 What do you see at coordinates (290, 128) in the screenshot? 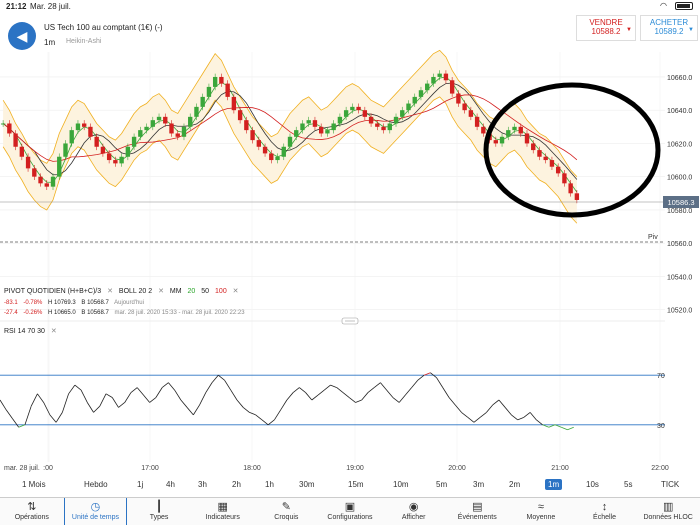
I see `moving-average-line` at bounding box center [290, 128].